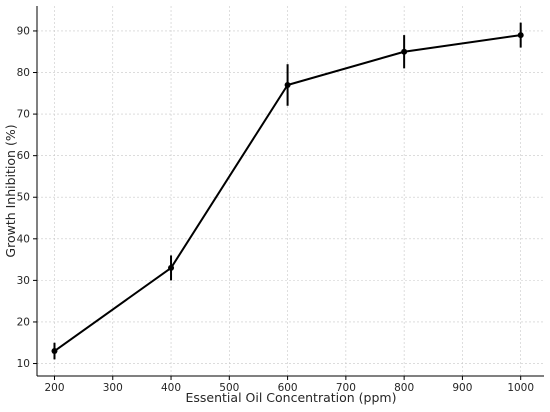 This screenshot has width=550, height=412. I want to click on x-tick-label: 500, so click(229, 388).